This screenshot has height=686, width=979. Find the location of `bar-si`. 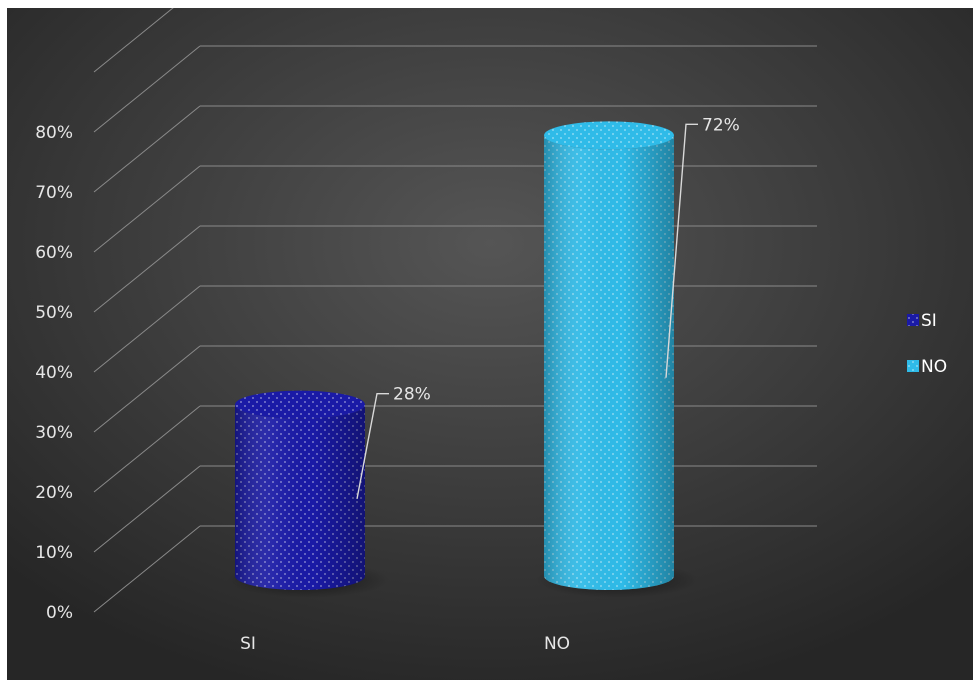

bar-si is located at coordinates (308, 494).